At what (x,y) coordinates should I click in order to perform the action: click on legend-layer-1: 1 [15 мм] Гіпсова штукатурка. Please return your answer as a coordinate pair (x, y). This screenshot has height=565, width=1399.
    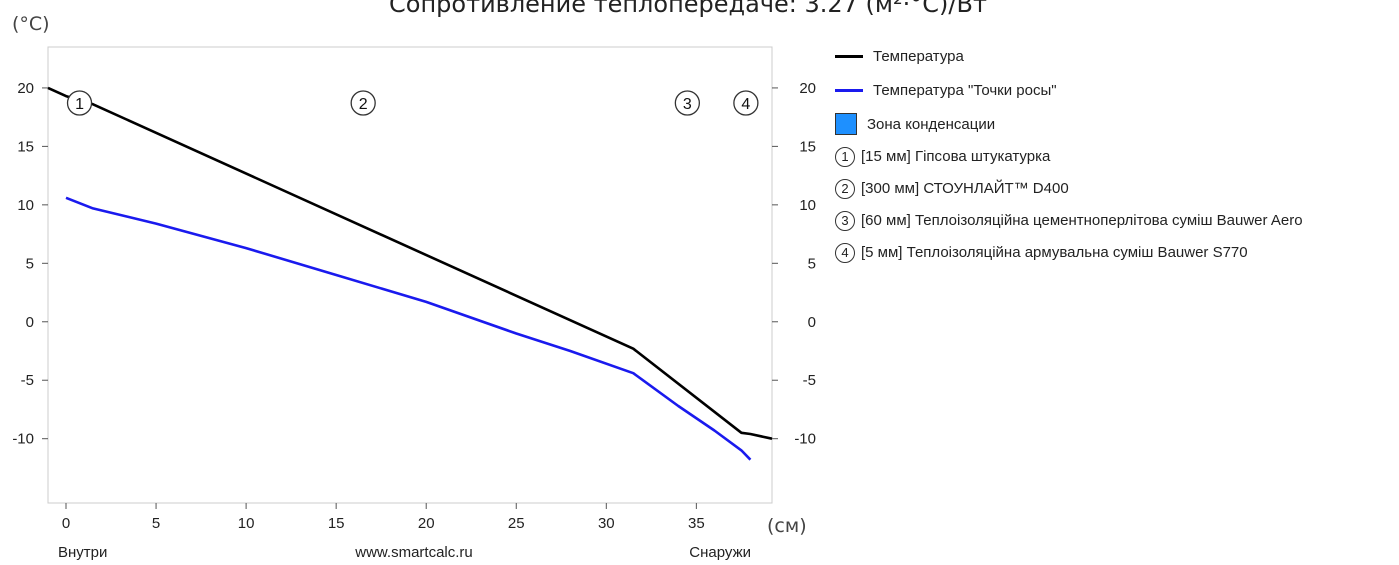
    Looking at the image, I should click on (1105, 157).